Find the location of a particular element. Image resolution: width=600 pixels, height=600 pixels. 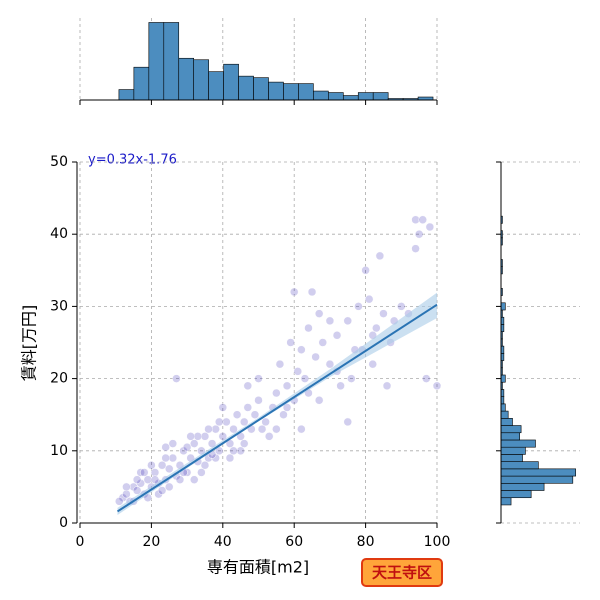

x-tick-label: 20 is located at coordinates (151, 542).